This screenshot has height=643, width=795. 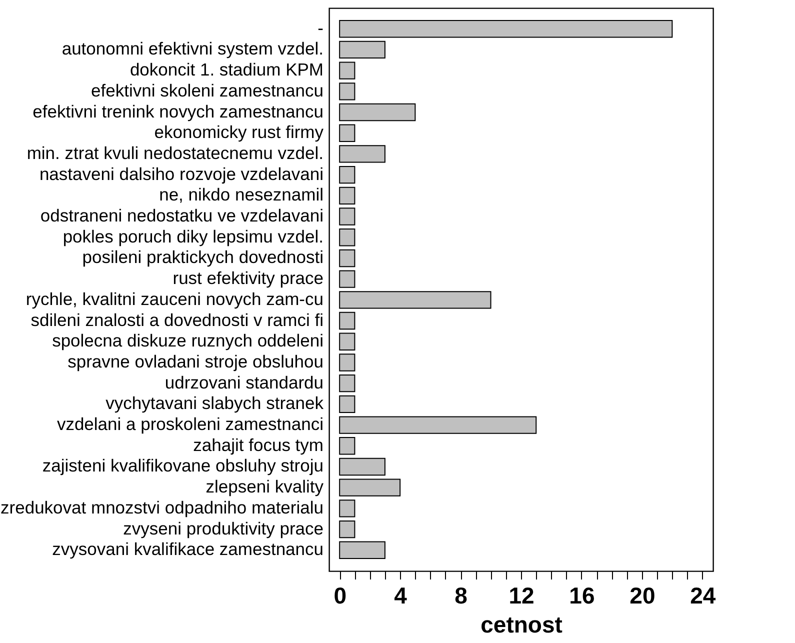 I want to click on y-tick-label: ne, nikdo neseznamil, so click(x=241, y=194).